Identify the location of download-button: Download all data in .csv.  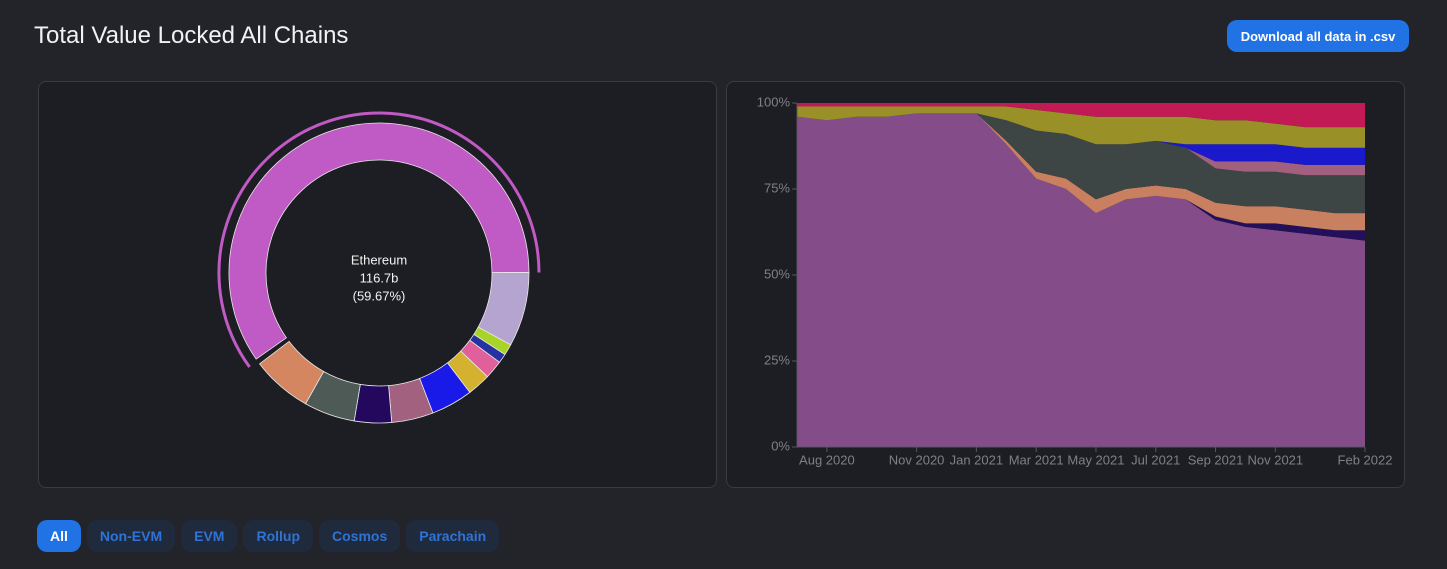
(1318, 36).